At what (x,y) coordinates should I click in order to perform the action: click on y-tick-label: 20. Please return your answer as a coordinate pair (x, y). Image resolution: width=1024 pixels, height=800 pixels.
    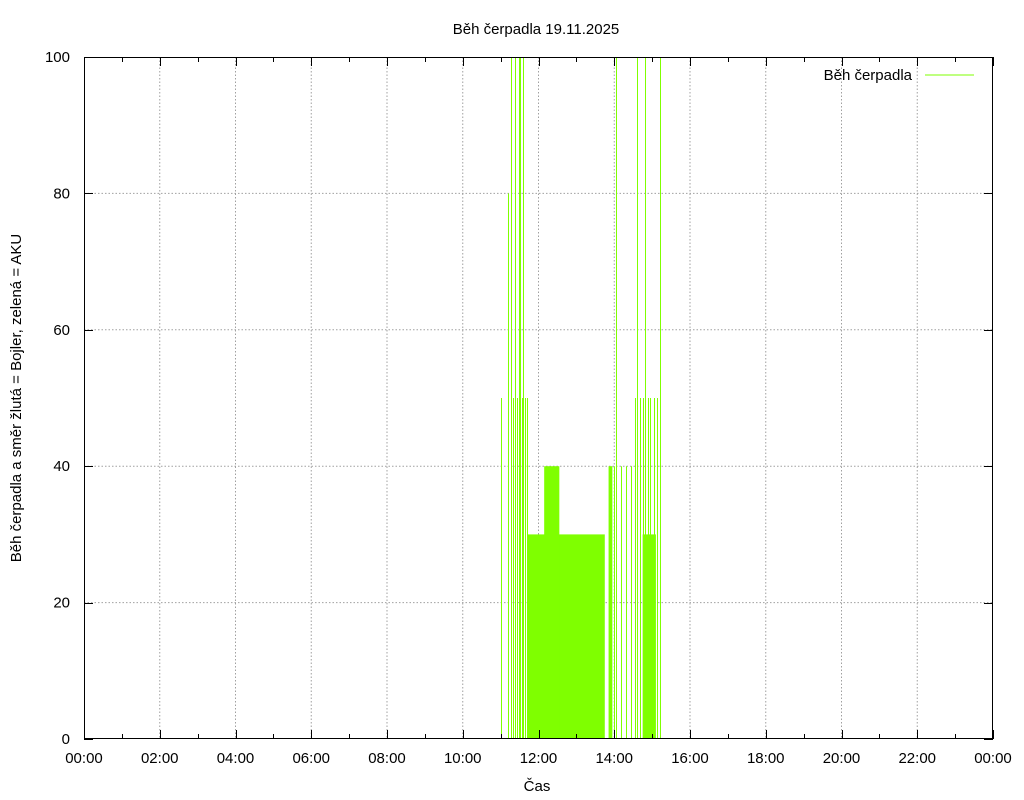
    Looking at the image, I should click on (61, 603).